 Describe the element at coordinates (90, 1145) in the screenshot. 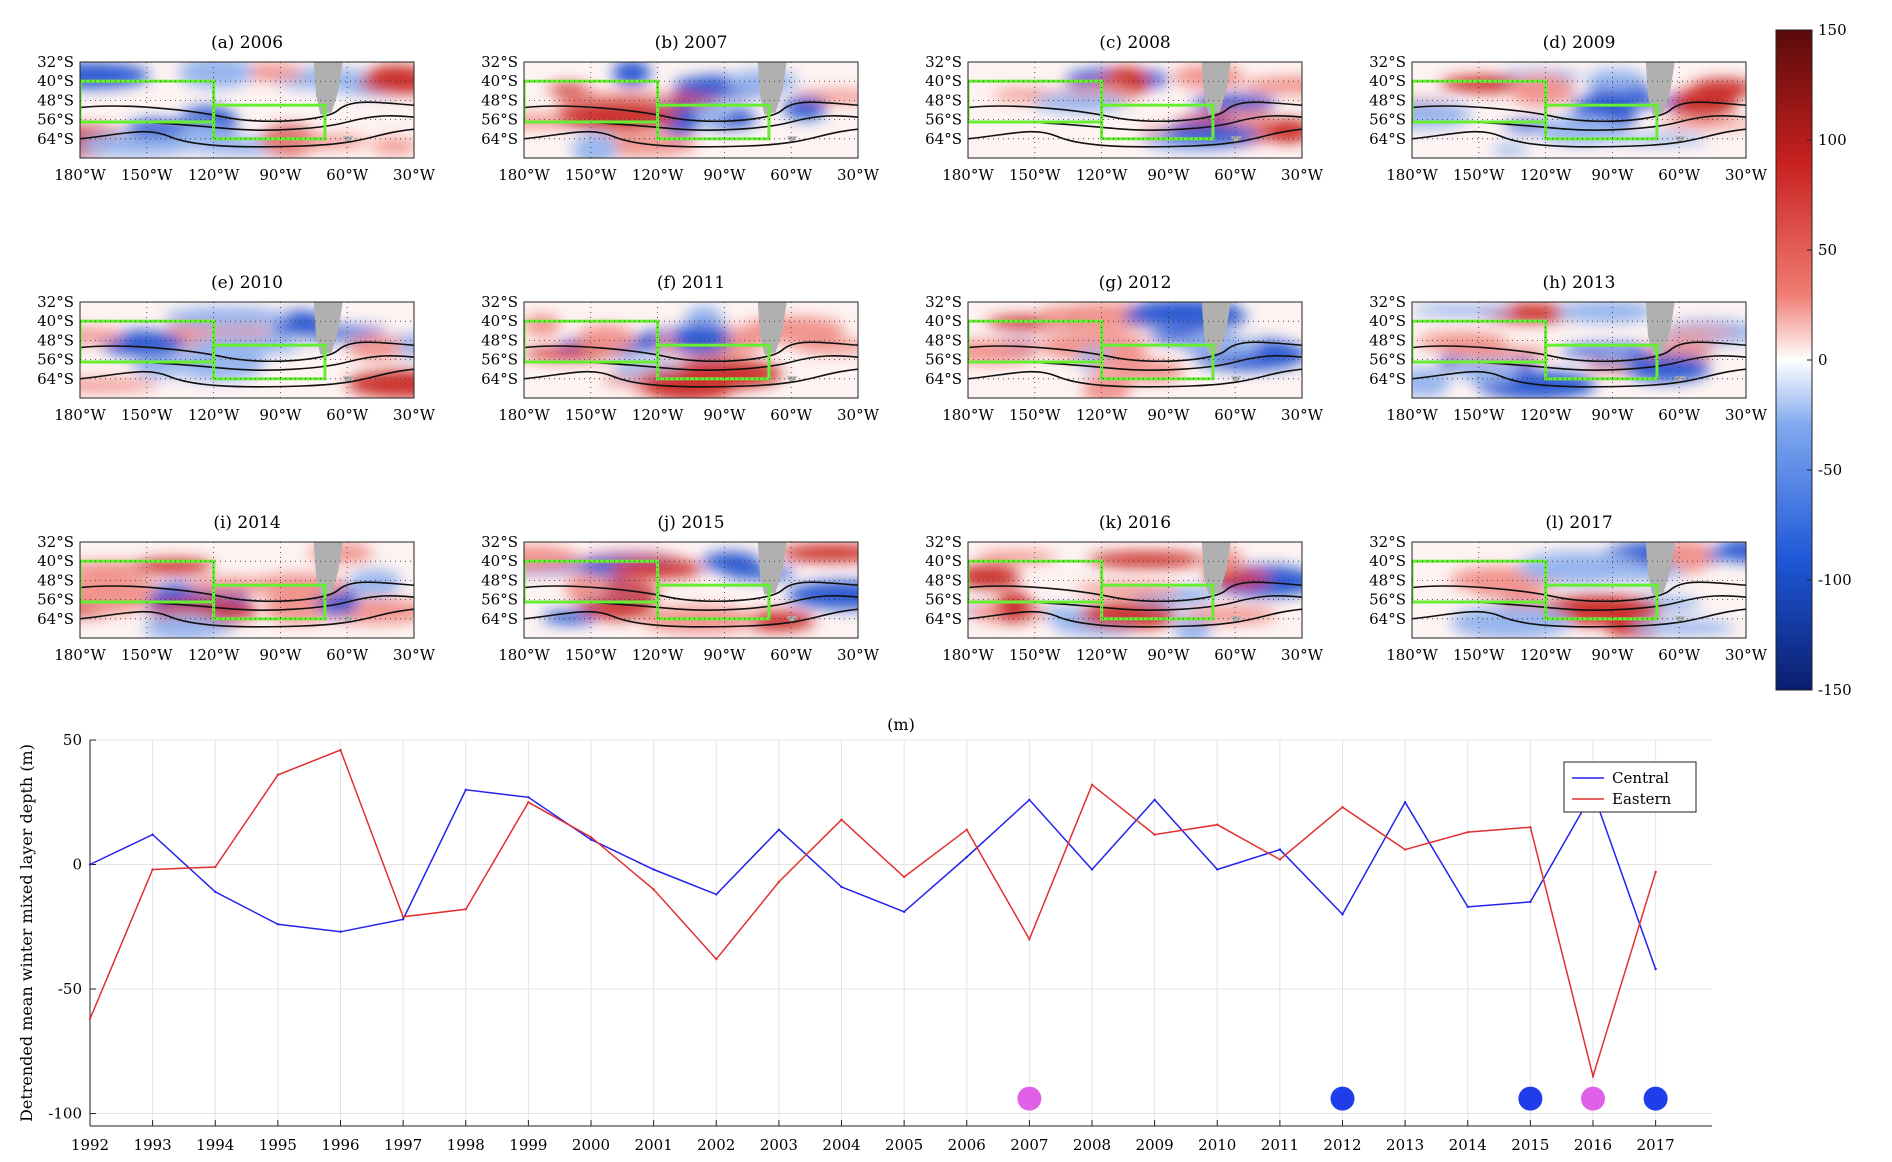

I see `x-tick-label: 1992` at that location.